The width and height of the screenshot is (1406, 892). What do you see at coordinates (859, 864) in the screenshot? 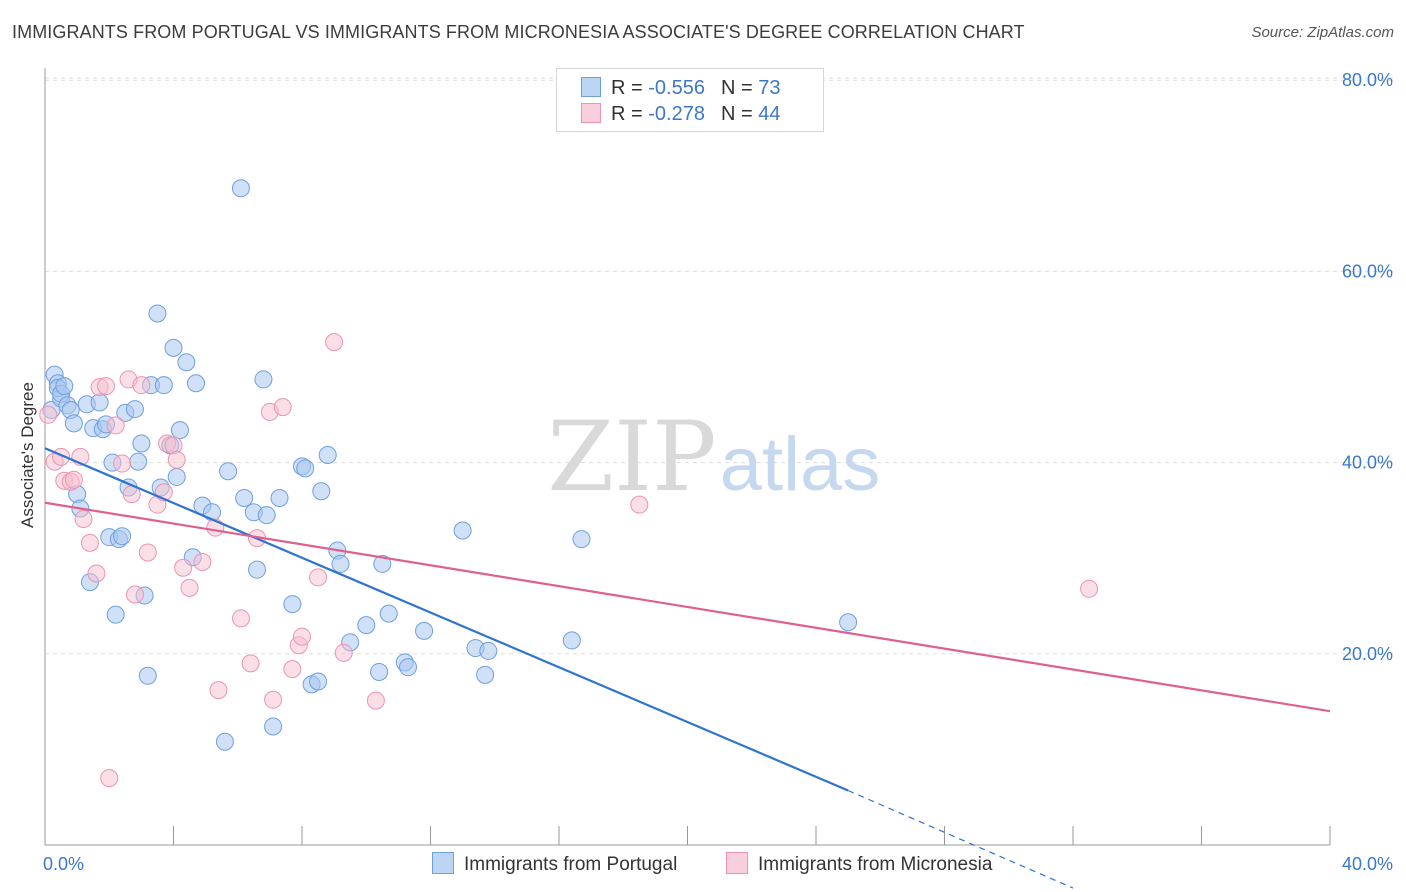
I see `bottom-legend-micronesia: Immigrants from Micronesia` at bounding box center [859, 864].